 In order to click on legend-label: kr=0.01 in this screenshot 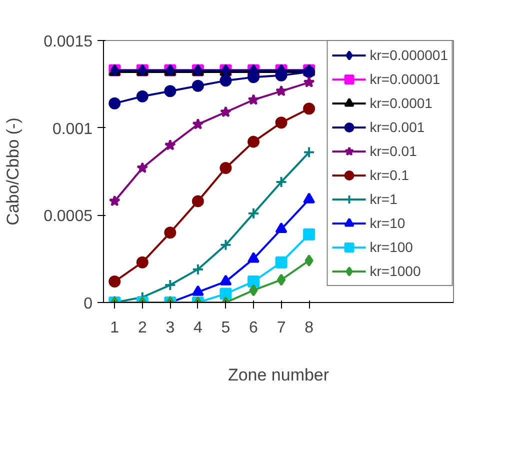, I will do `click(393, 151)`.